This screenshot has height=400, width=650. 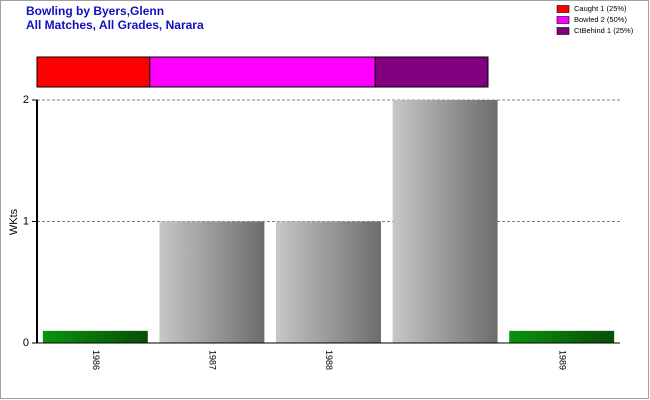 What do you see at coordinates (26, 221) in the screenshot?
I see `y-tick-label: 1` at bounding box center [26, 221].